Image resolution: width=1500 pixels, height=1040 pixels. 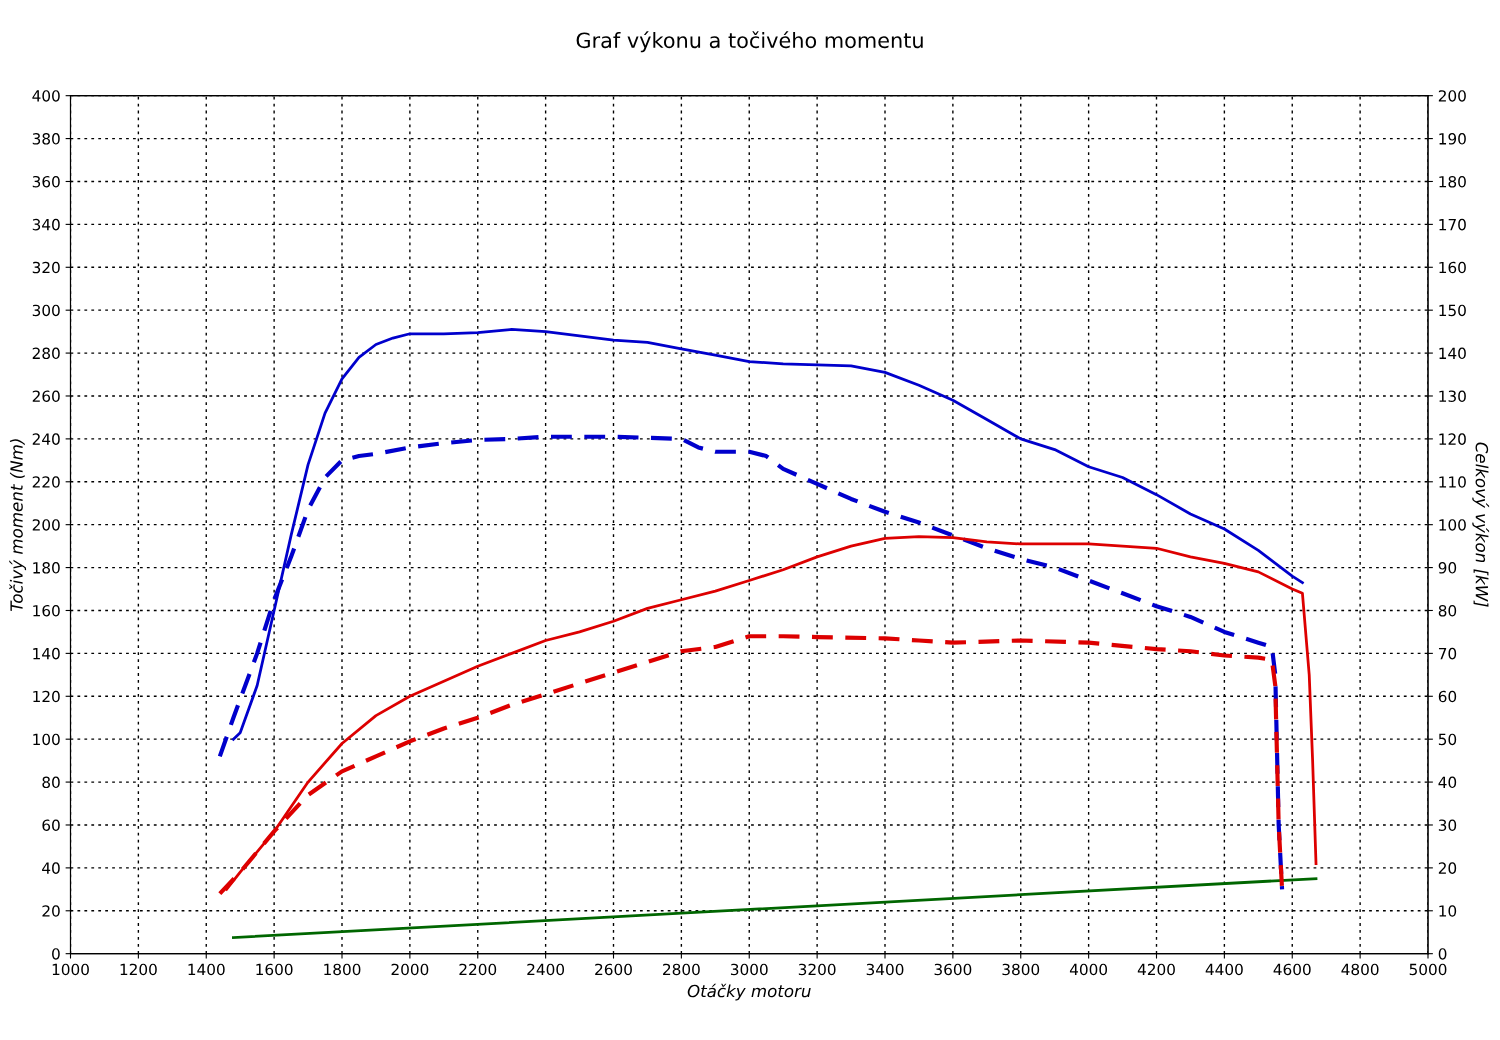 I want to click on y2-tick-label: 0, so click(x=1442, y=954).